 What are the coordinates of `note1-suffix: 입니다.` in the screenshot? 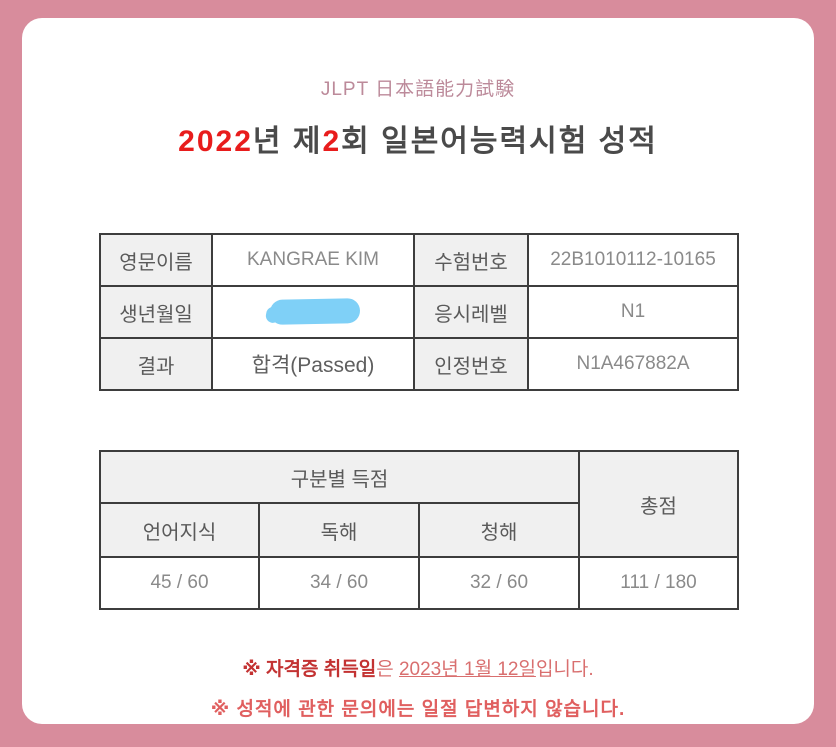 It's located at (564, 669).